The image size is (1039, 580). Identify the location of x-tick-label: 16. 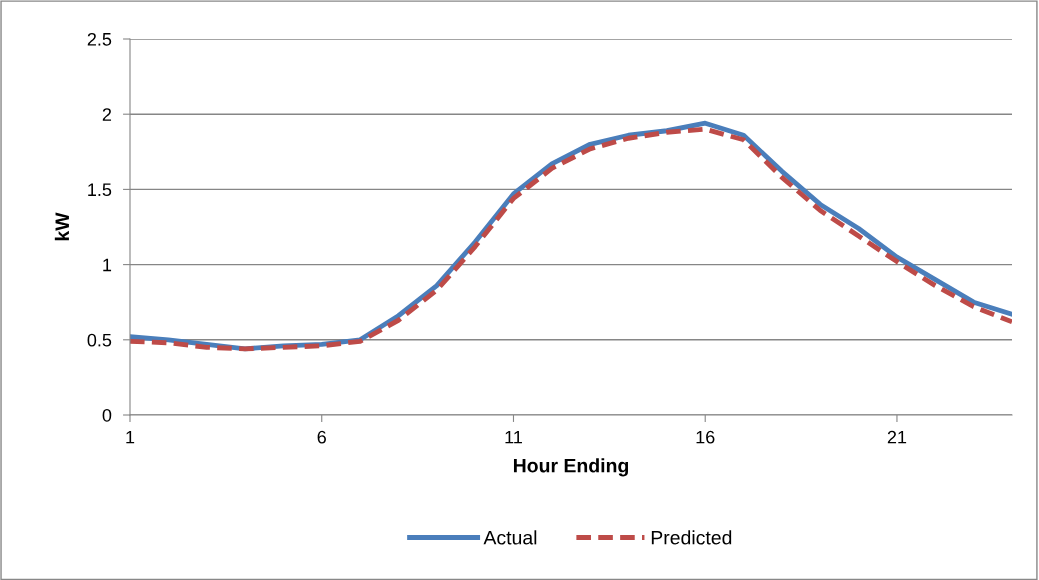
(705, 437).